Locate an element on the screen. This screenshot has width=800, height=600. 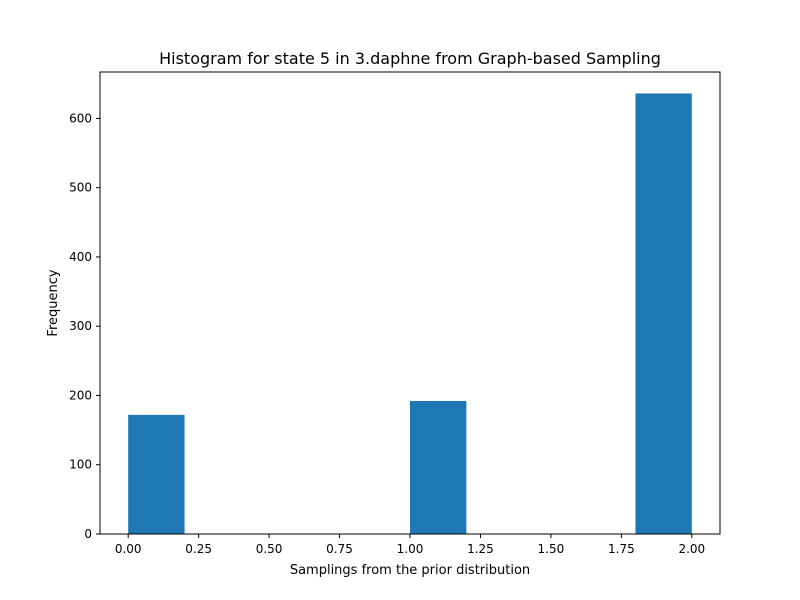
y-tick-label: 200 is located at coordinates (80, 395).